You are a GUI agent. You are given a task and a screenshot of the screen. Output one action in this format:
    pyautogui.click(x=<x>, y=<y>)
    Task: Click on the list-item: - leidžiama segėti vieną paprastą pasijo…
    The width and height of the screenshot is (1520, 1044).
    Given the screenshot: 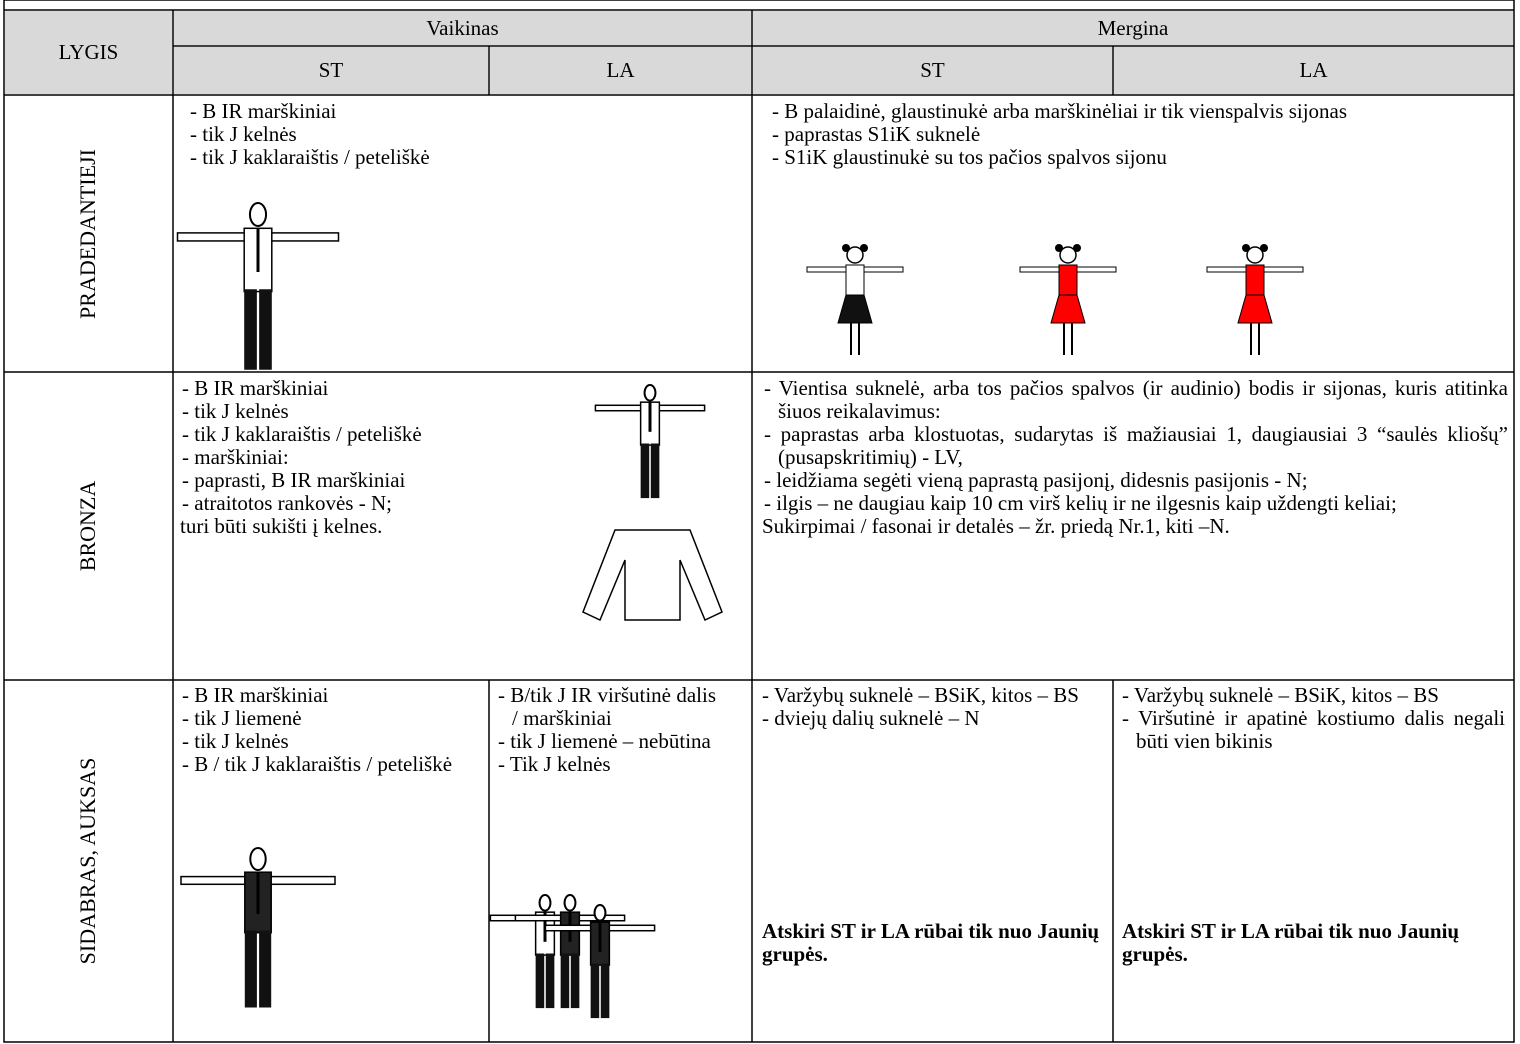 What is the action you would take?
    pyautogui.click(x=1036, y=480)
    